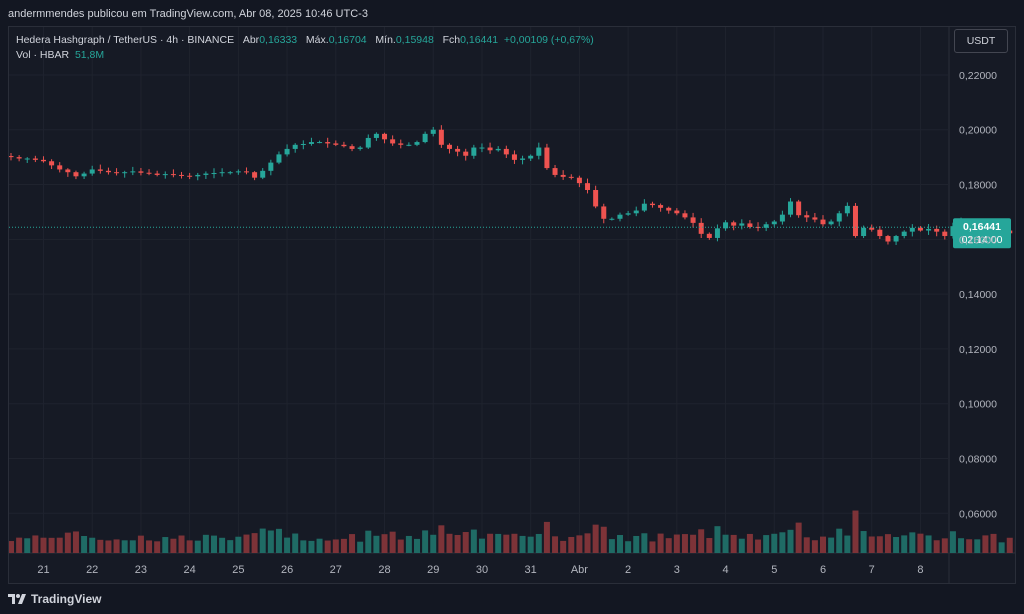 This screenshot has height=614, width=1024. What do you see at coordinates (66, 599) in the screenshot?
I see `brand-name: TradingView` at bounding box center [66, 599].